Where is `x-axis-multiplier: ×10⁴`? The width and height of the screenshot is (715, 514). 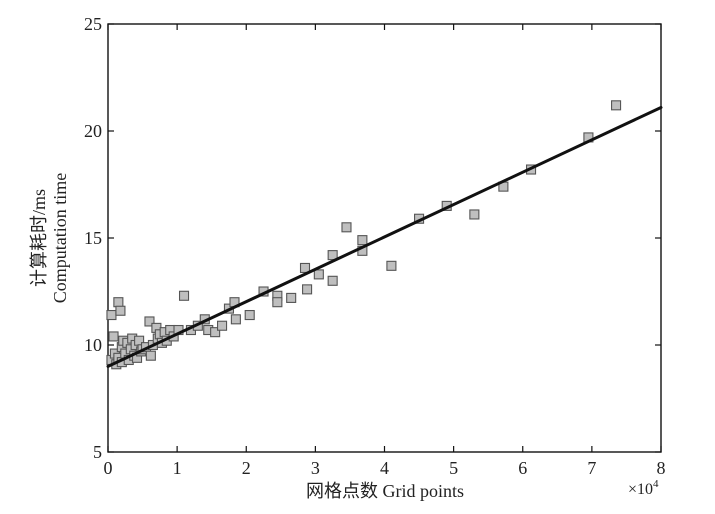
x-axis-multiplier: ×10⁴ is located at coordinates (643, 488).